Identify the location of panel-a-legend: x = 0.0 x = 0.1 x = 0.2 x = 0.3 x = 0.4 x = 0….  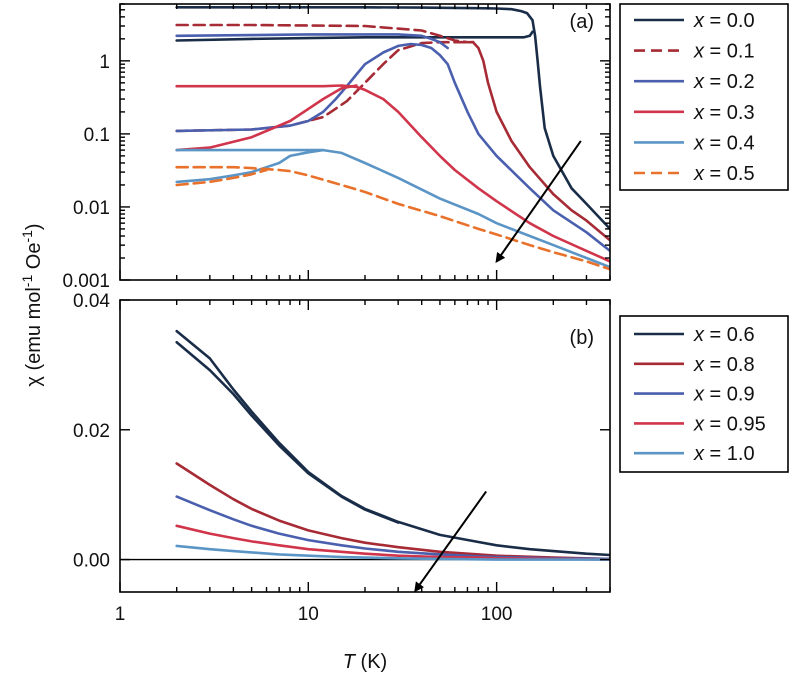
(704, 97).